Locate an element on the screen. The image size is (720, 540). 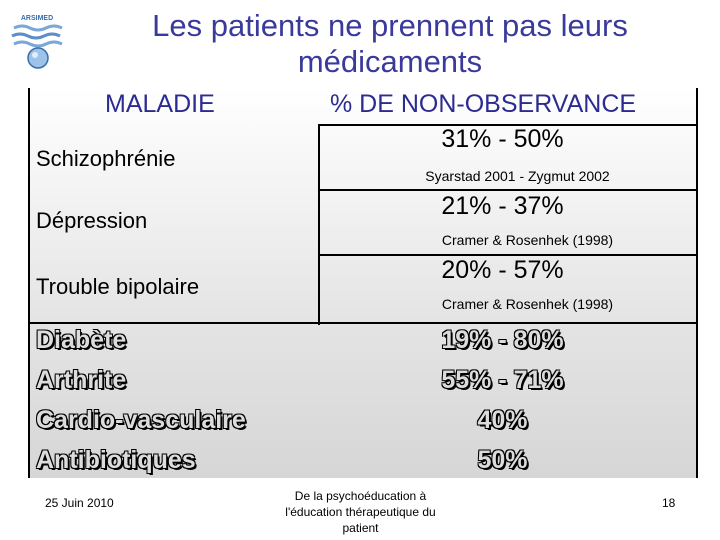
rate-bipolar: 20% - 57% is located at coordinates (502, 270).